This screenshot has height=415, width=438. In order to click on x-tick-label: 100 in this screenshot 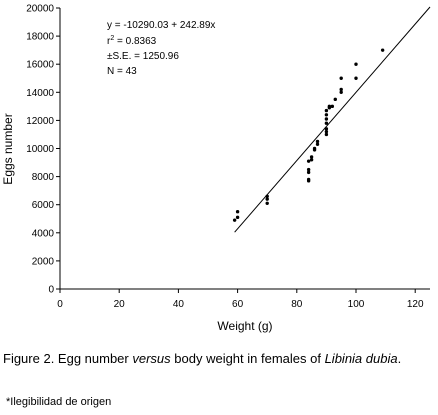, I will do `click(356, 304)`.